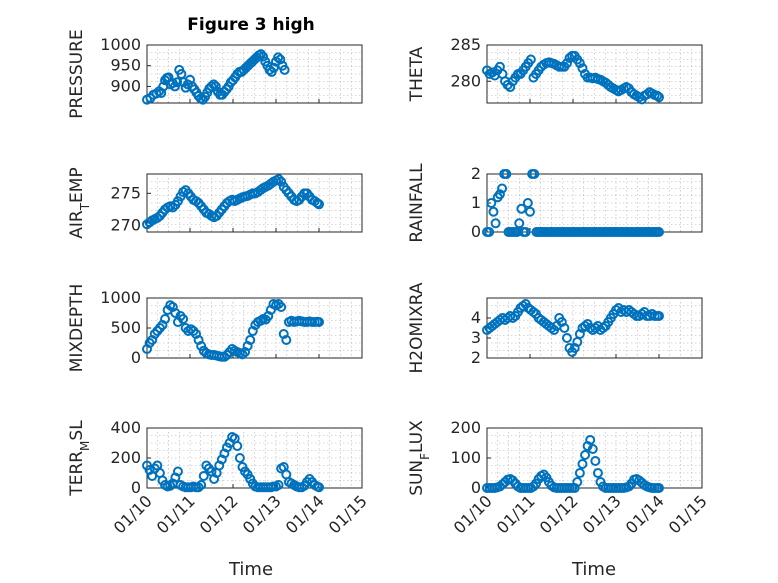 This screenshot has height=583, width=778. Describe the element at coordinates (79, 458) in the screenshot. I see `y-axis-label: TERRMSL` at that location.